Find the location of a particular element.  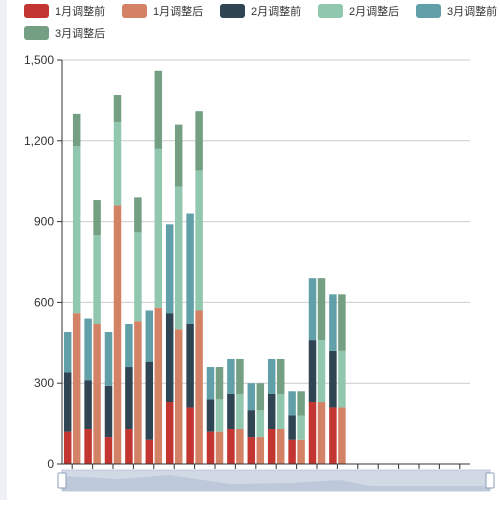

legend-item: 2月调整前 is located at coordinates (260, 11).